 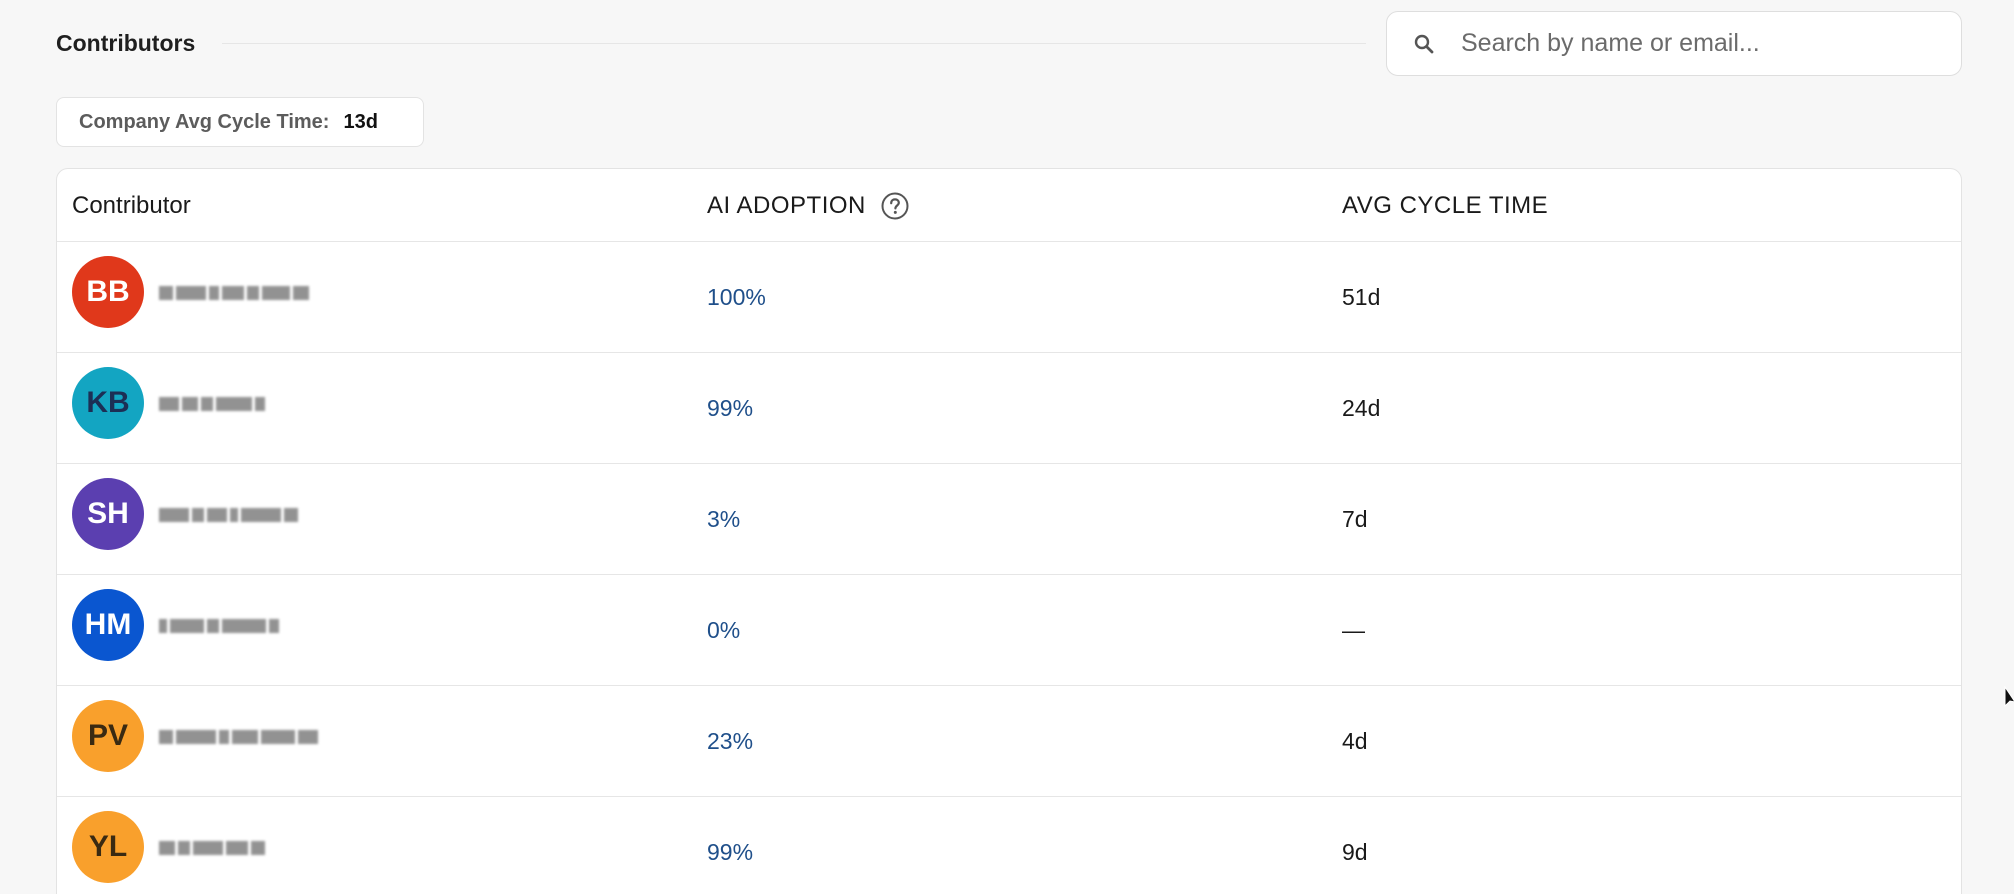 I want to click on table-row: KB 99% 24d, so click(x=1009, y=408).